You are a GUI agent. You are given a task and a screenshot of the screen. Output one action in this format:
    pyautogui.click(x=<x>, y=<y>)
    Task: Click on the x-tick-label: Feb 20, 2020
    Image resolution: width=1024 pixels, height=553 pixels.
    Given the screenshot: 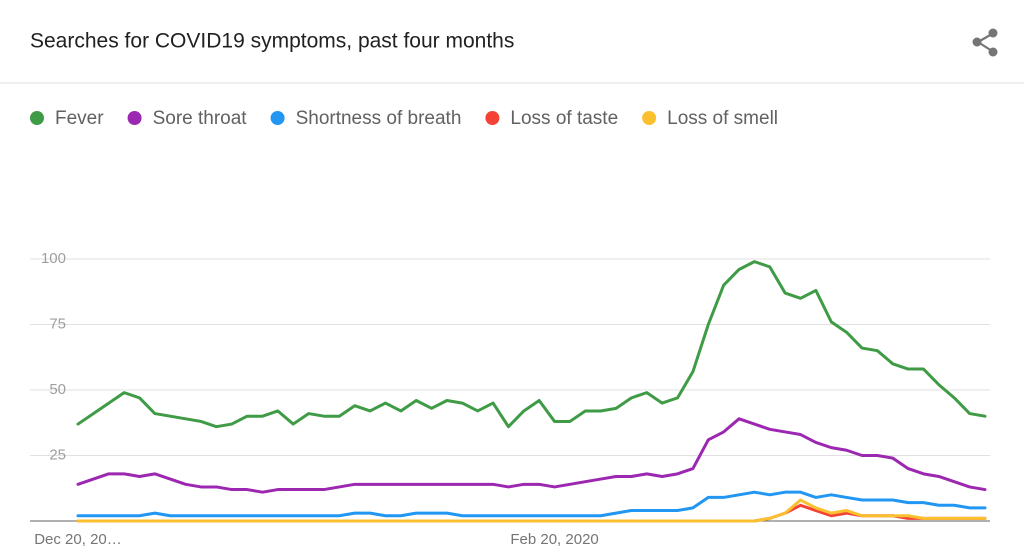 What is the action you would take?
    pyautogui.click(x=554, y=539)
    